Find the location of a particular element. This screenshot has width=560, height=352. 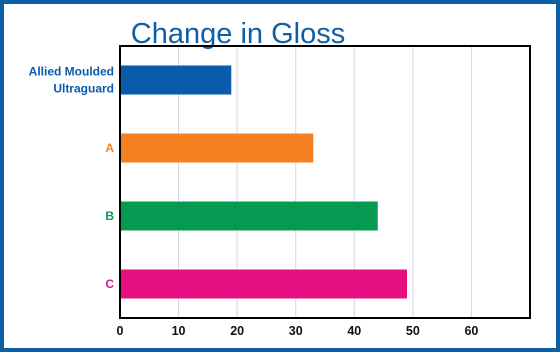

x-tick-label: 60 is located at coordinates (471, 331).